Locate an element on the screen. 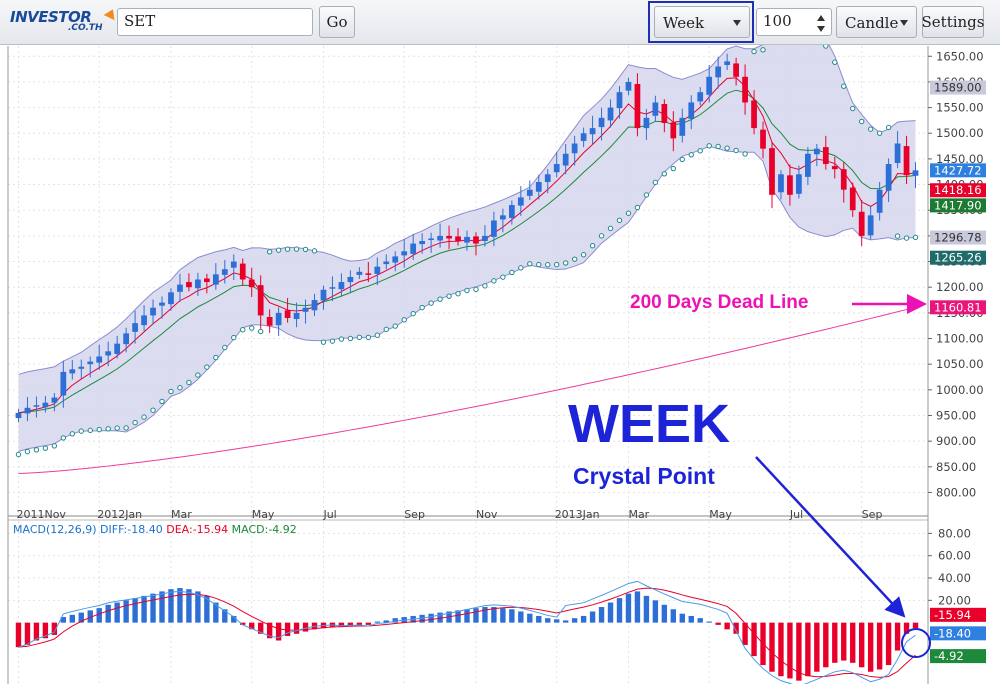 The height and width of the screenshot is (684, 1000). stepper-down-icon is located at coordinates (821, 29).